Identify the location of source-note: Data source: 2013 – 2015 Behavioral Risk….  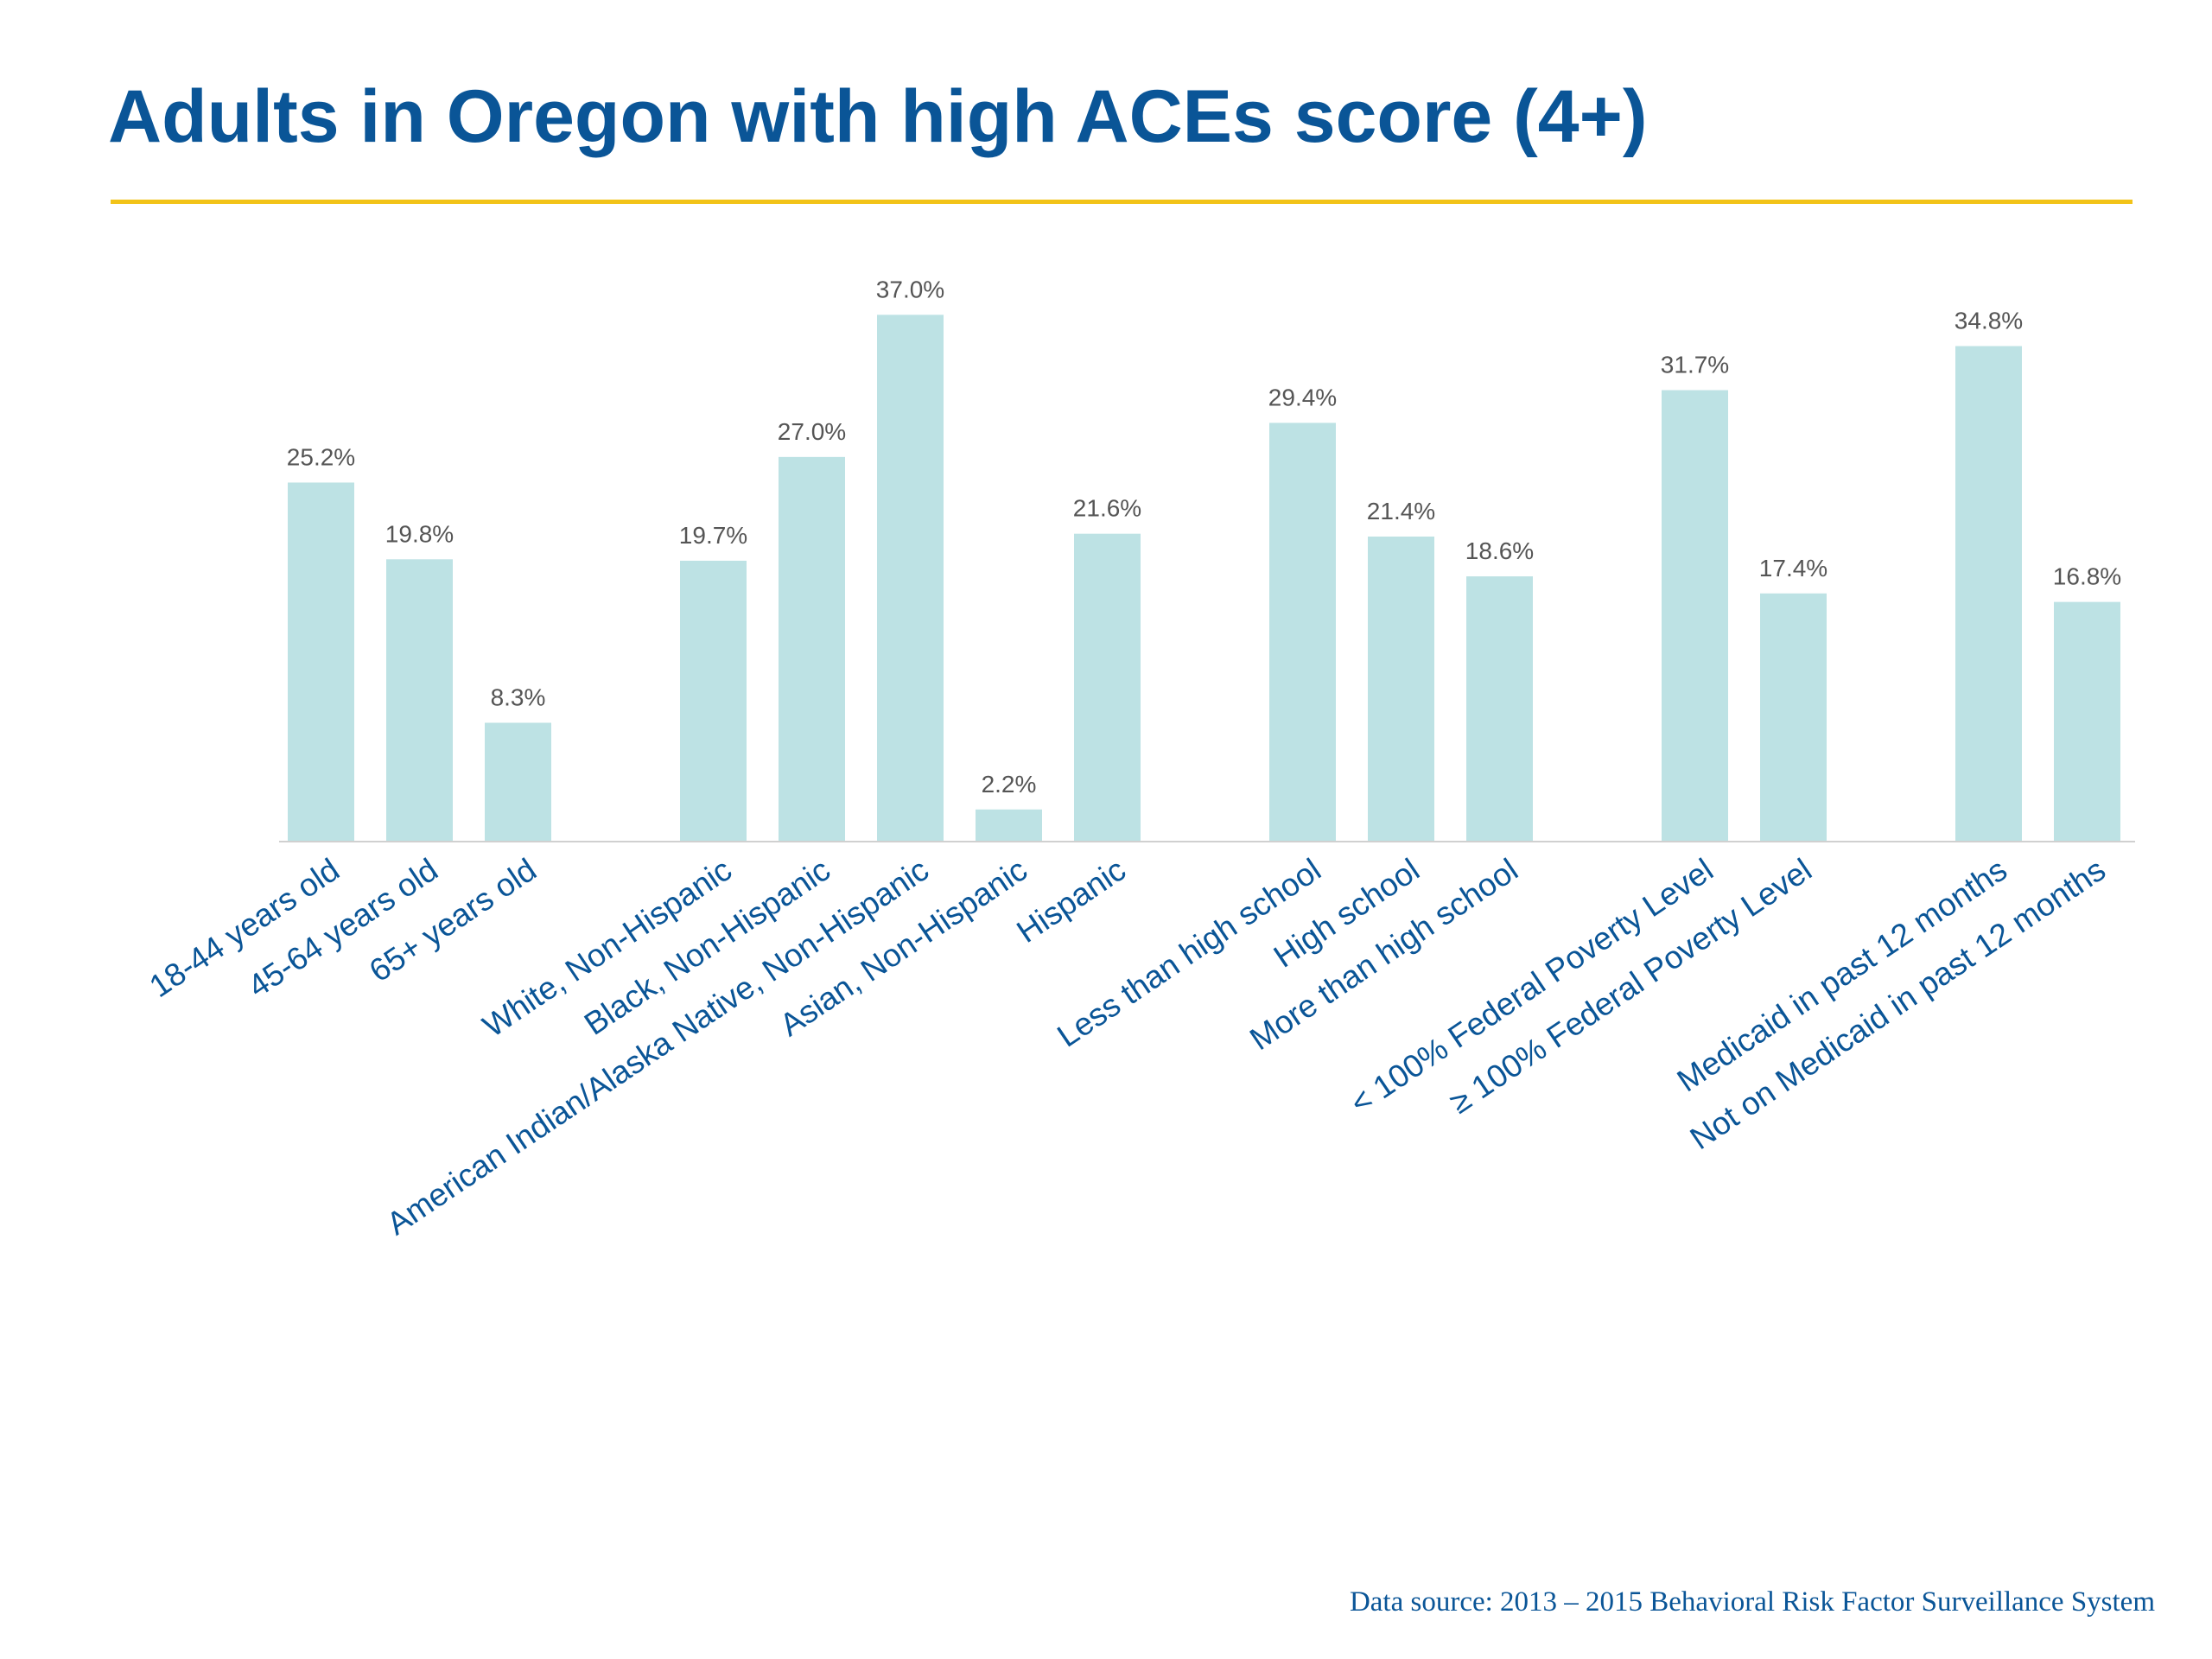
(1752, 1602).